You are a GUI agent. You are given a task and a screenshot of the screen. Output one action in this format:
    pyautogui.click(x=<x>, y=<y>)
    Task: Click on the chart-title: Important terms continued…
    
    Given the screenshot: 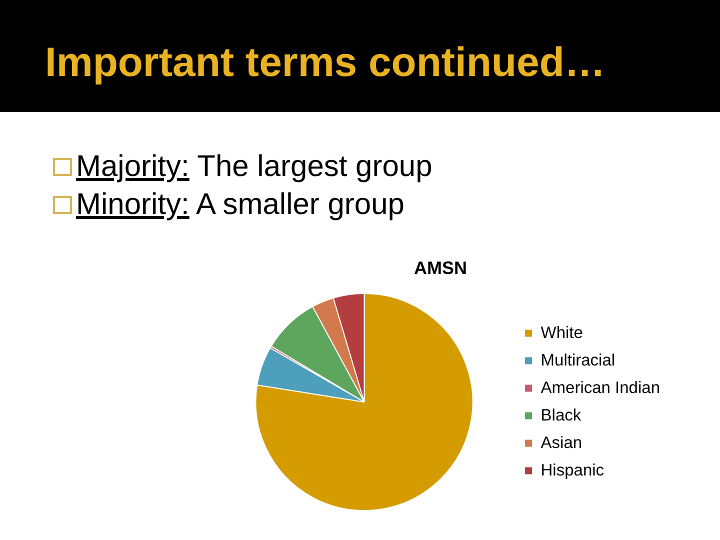 What is the action you would take?
    pyautogui.click(x=325, y=62)
    